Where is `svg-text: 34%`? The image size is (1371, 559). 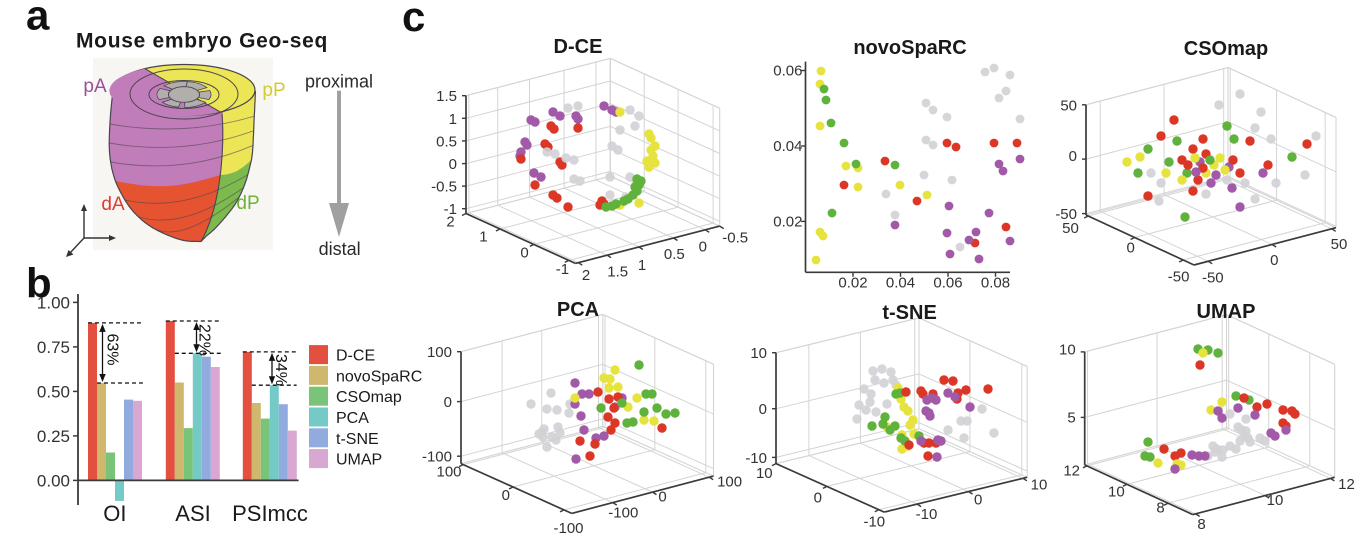 svg-text: 34% is located at coordinates (280, 370).